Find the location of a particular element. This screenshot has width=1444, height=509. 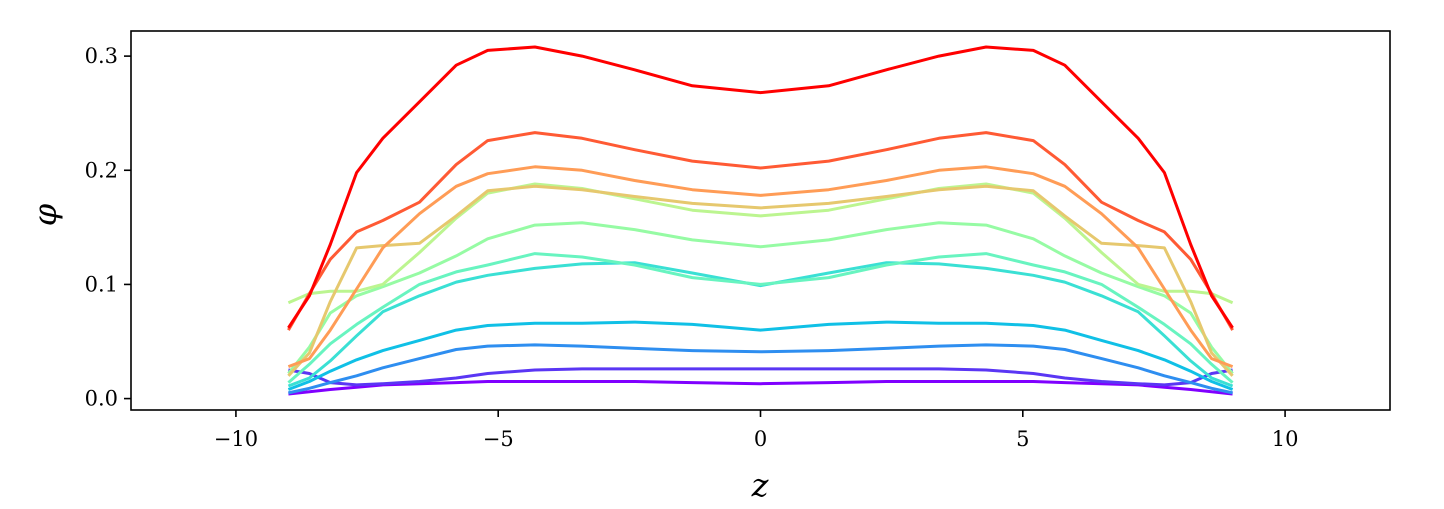

x-tick-label: 5 is located at coordinates (1022, 439).